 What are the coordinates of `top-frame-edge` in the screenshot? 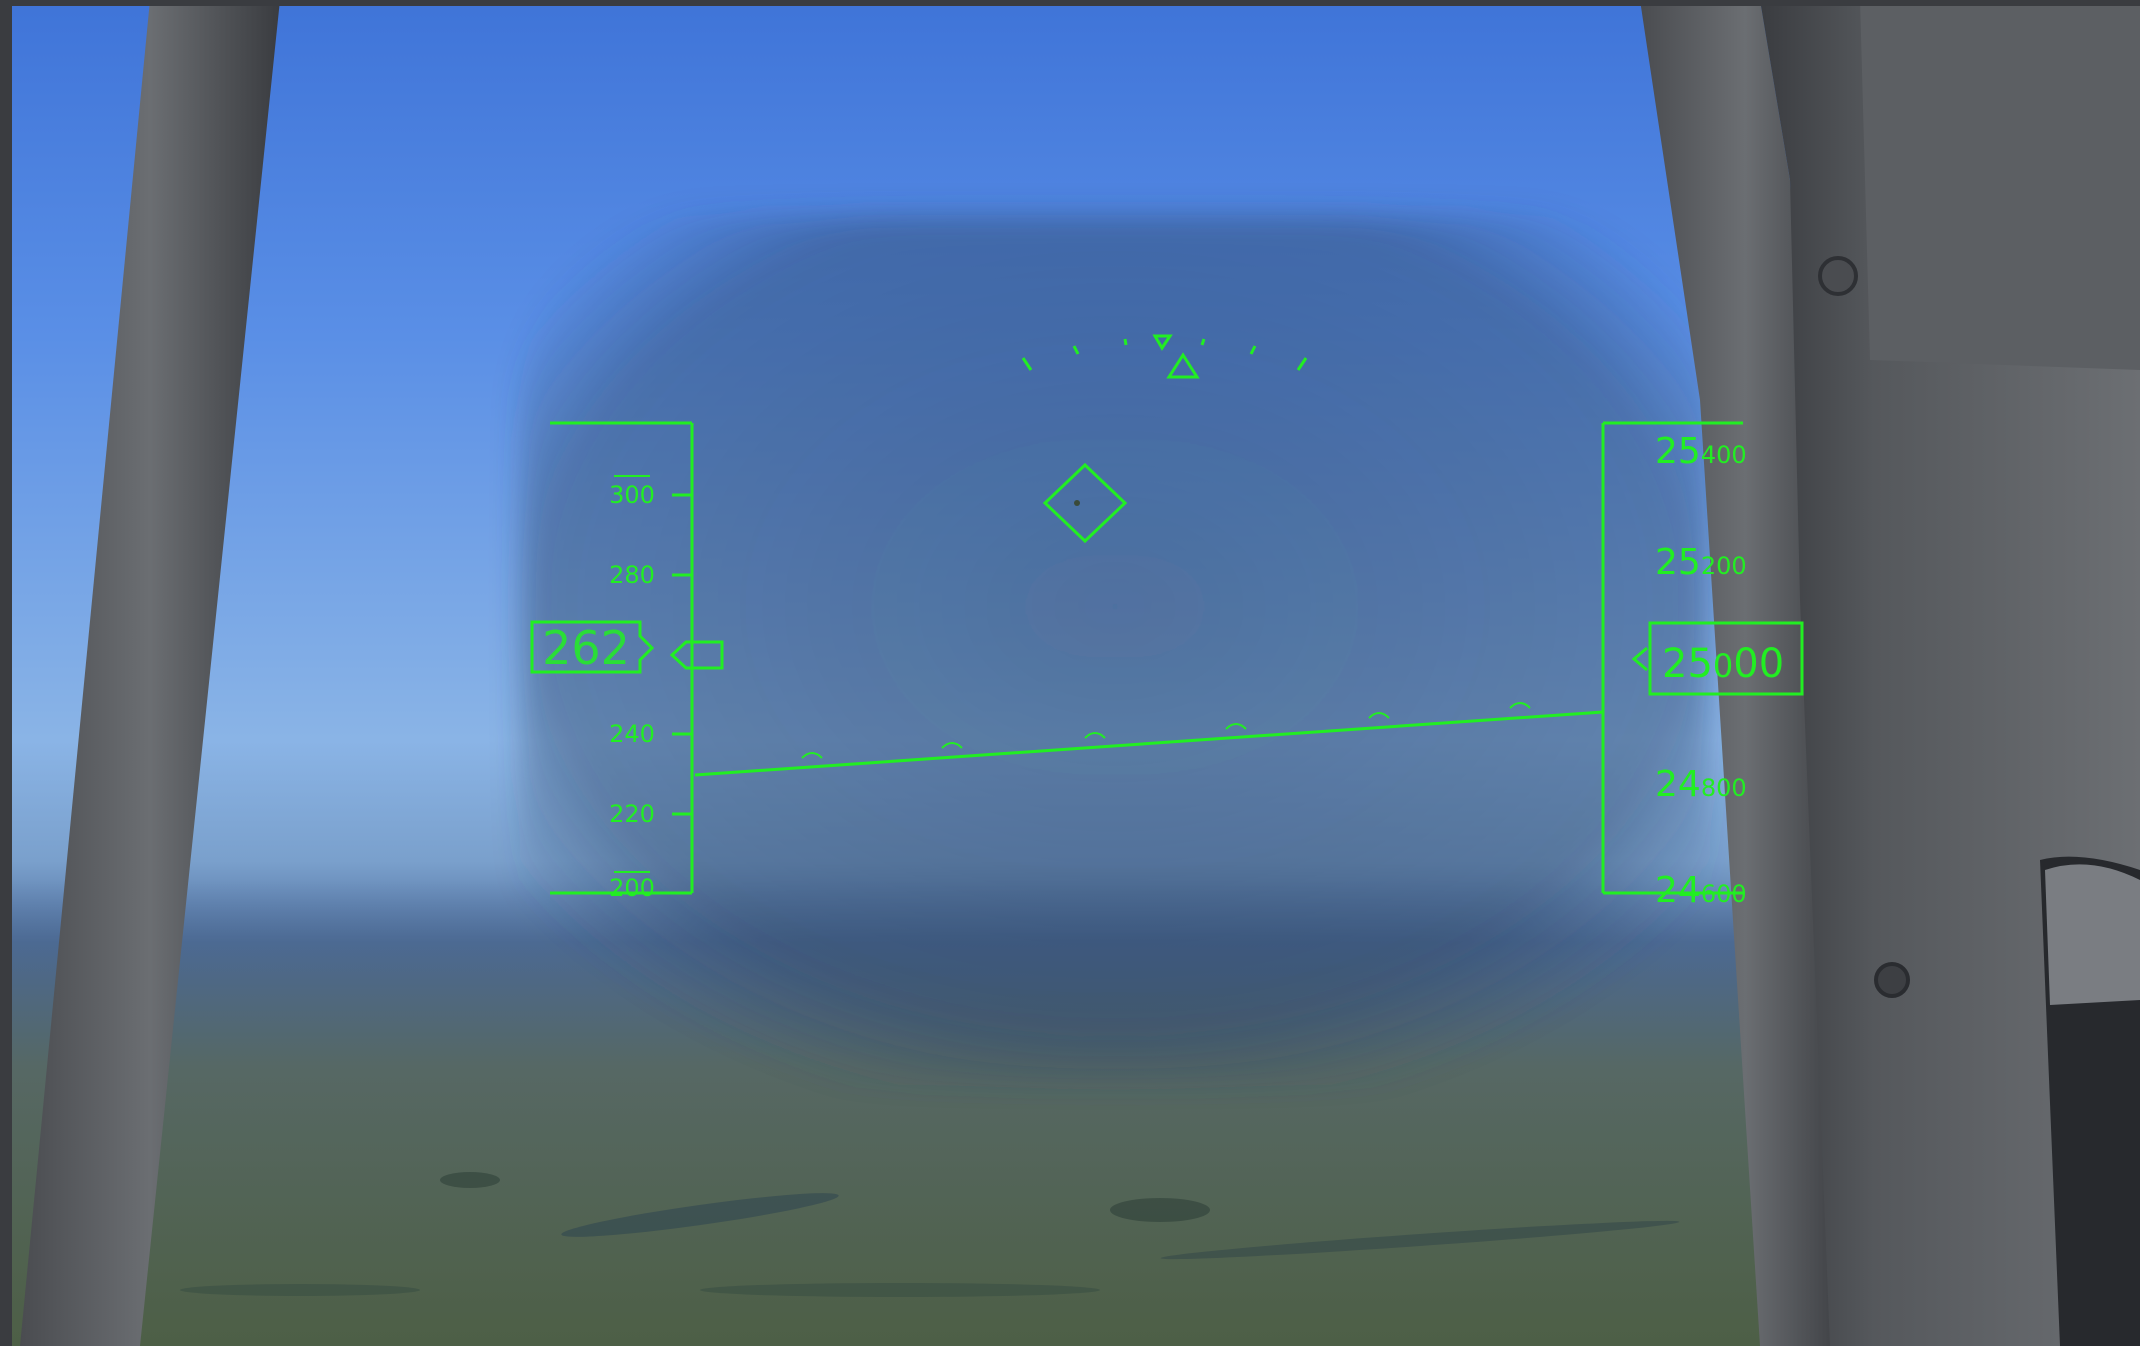 It's located at (1070, 3).